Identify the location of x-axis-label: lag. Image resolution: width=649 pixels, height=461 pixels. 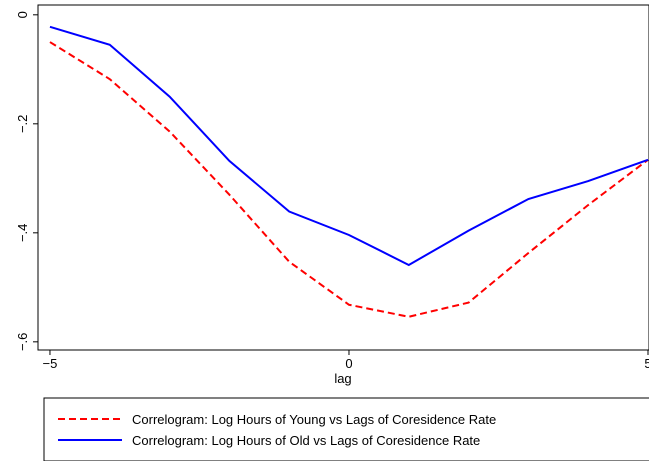
(342, 378).